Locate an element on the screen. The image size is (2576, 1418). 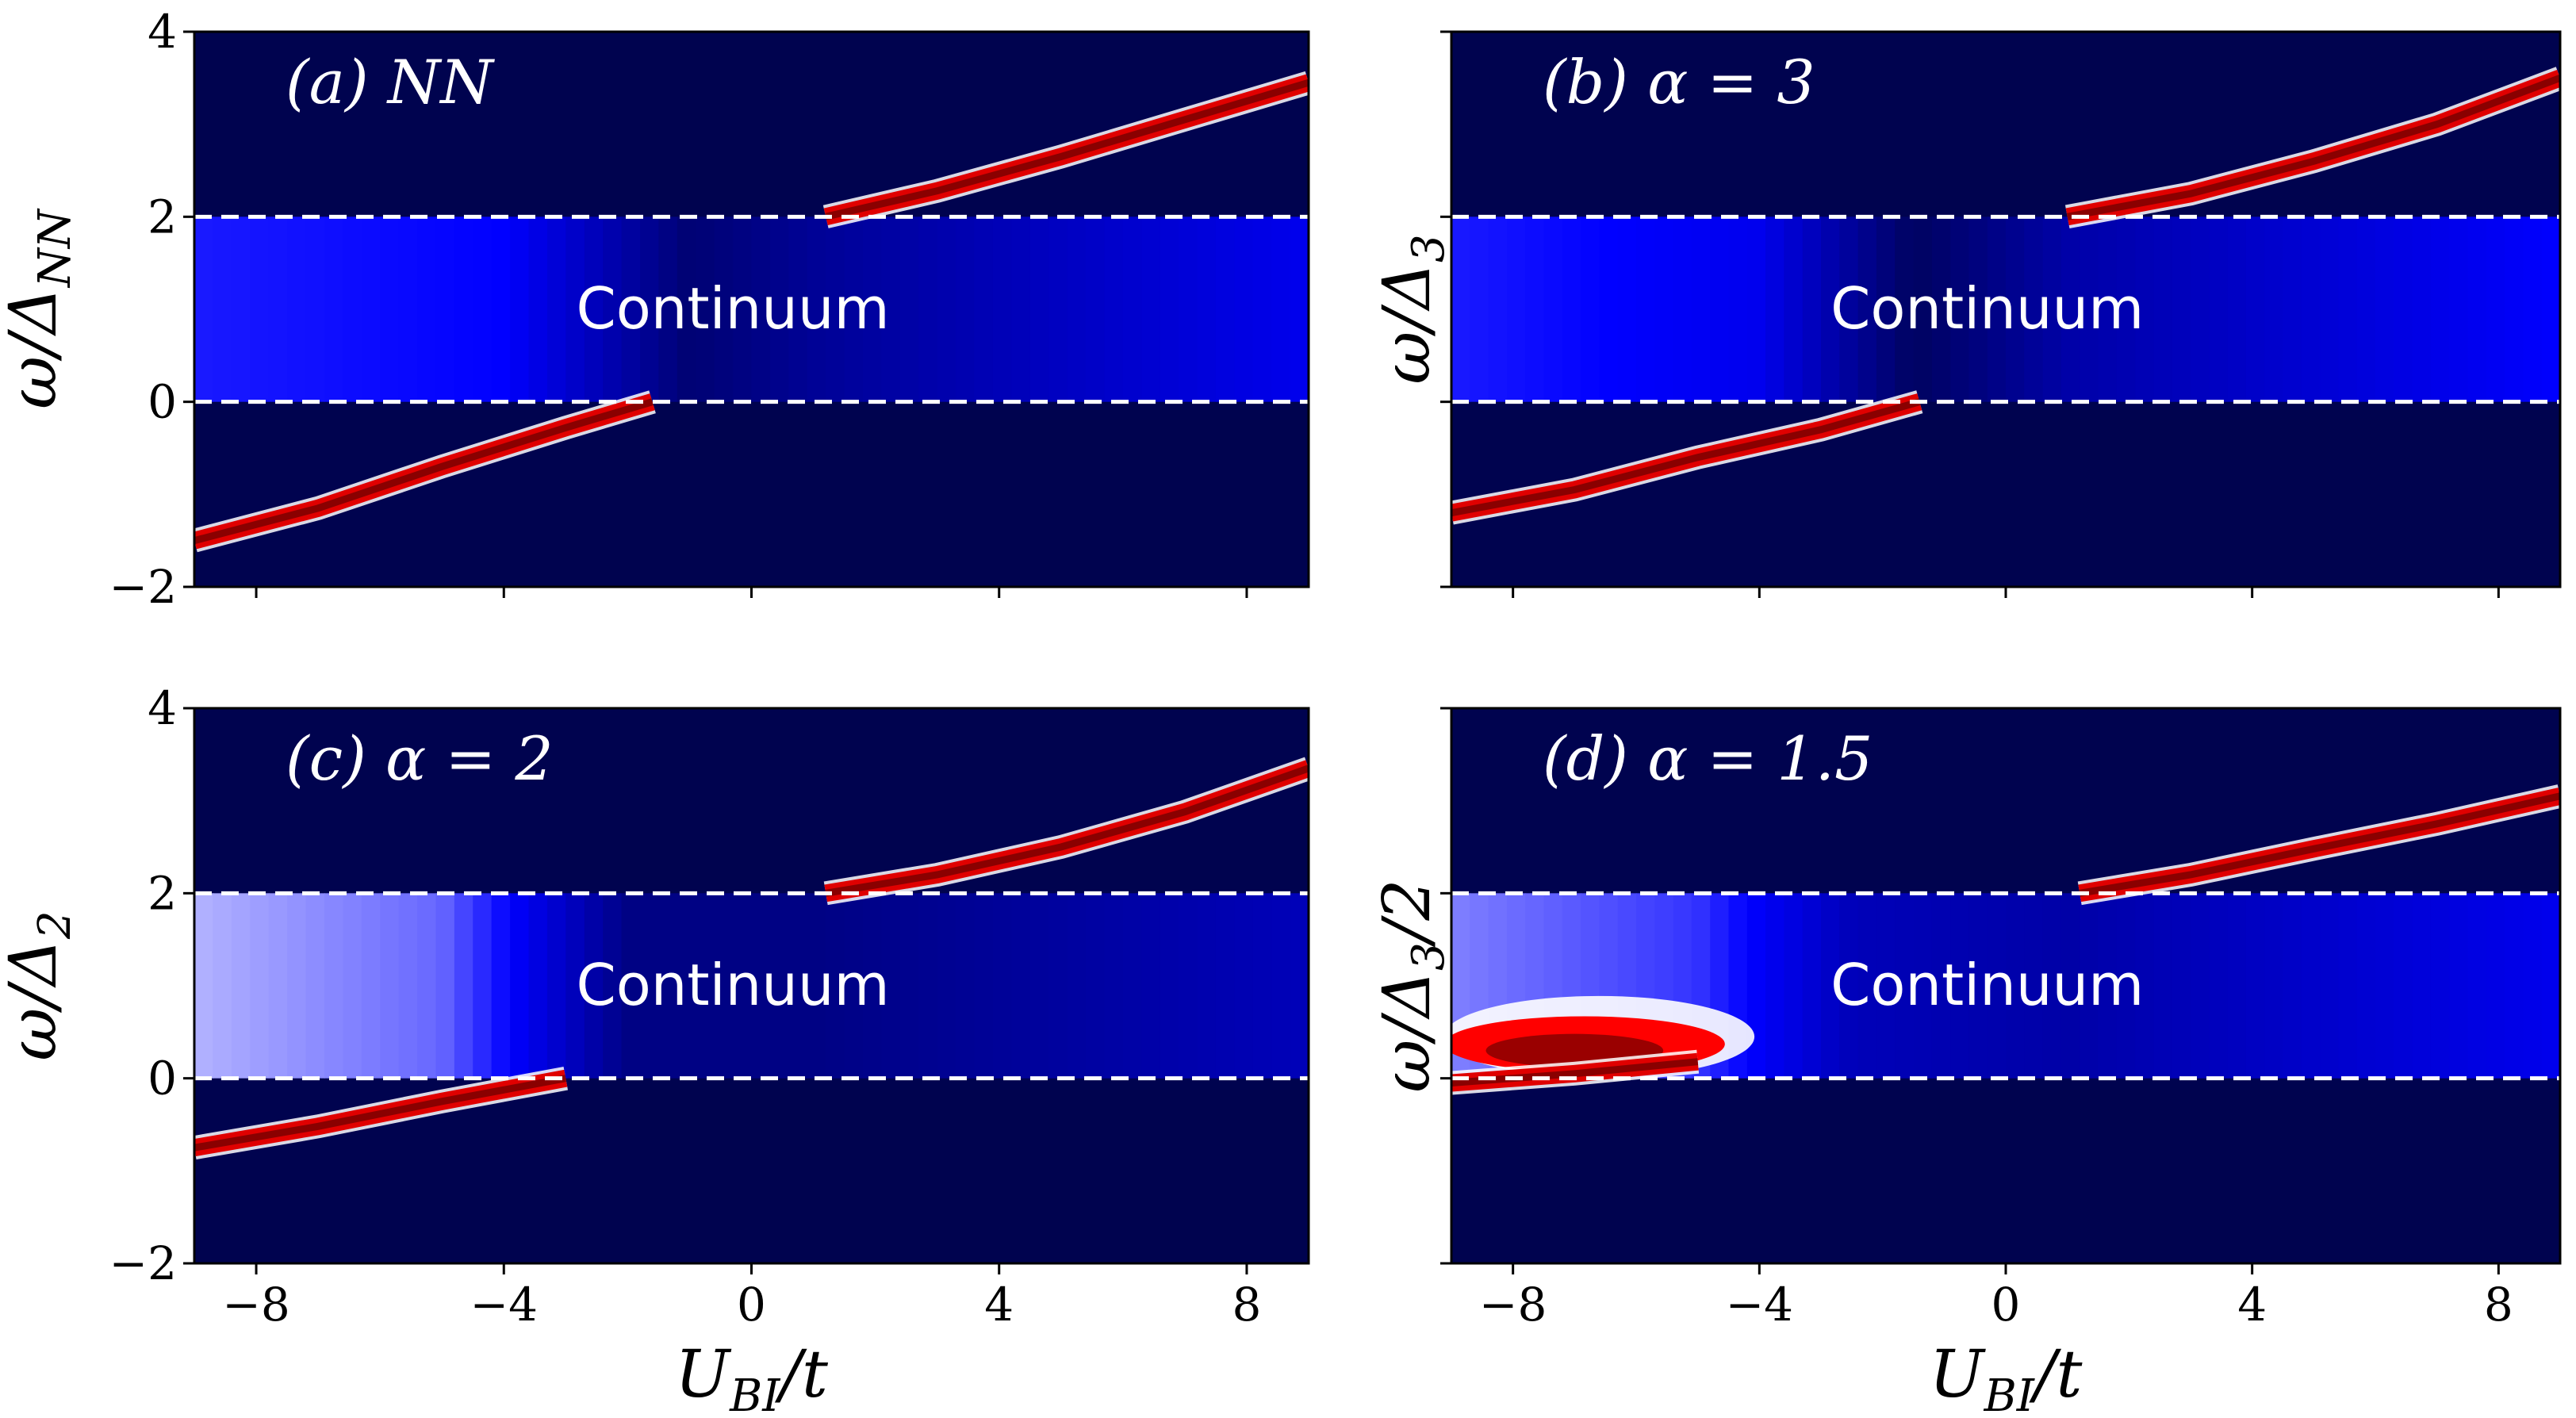
panel-label: (a) NN is located at coordinates (390, 82).